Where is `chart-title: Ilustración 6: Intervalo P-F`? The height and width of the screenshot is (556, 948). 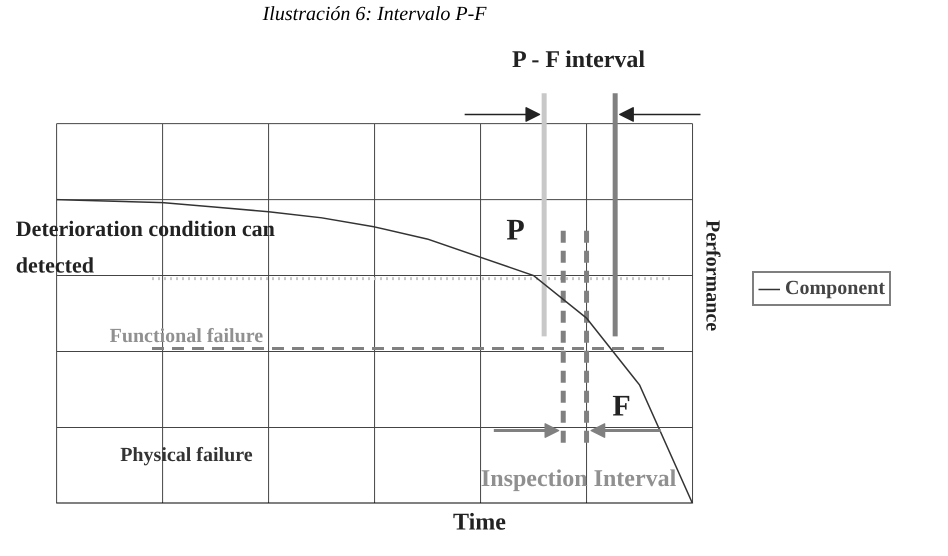 chart-title: Ilustración 6: Intervalo P-F is located at coordinates (375, 14).